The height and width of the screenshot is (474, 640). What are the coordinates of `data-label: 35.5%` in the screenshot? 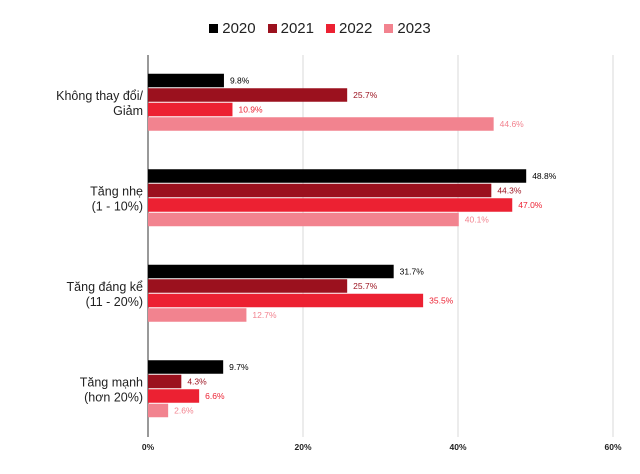 It's located at (441, 301).